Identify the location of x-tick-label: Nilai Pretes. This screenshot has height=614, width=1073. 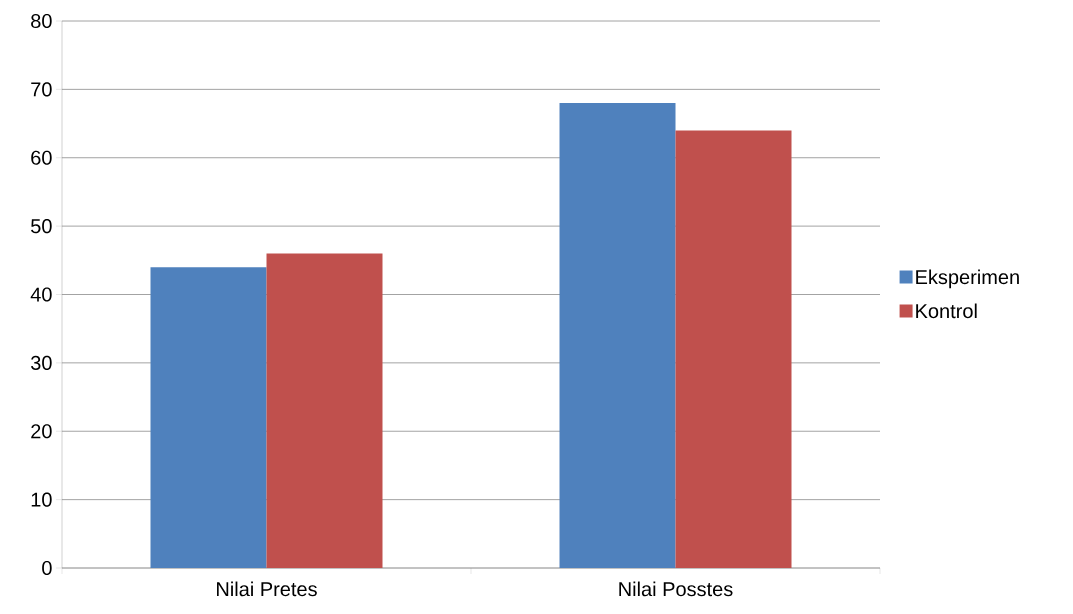
(267, 589).